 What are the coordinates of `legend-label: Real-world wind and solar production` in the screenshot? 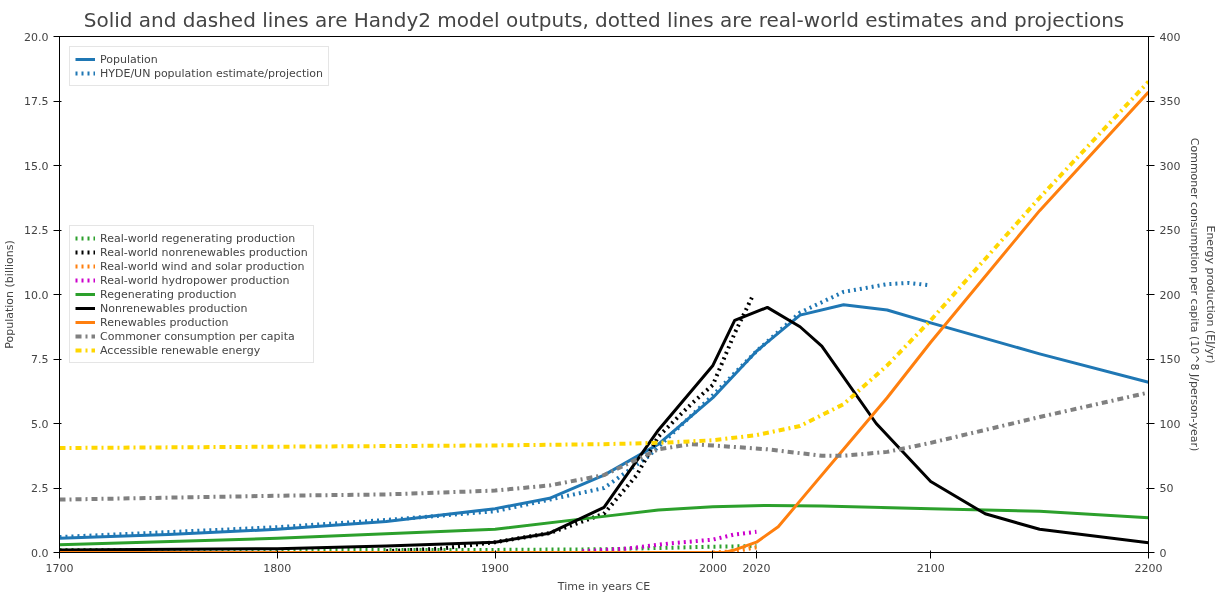 It's located at (202, 266).